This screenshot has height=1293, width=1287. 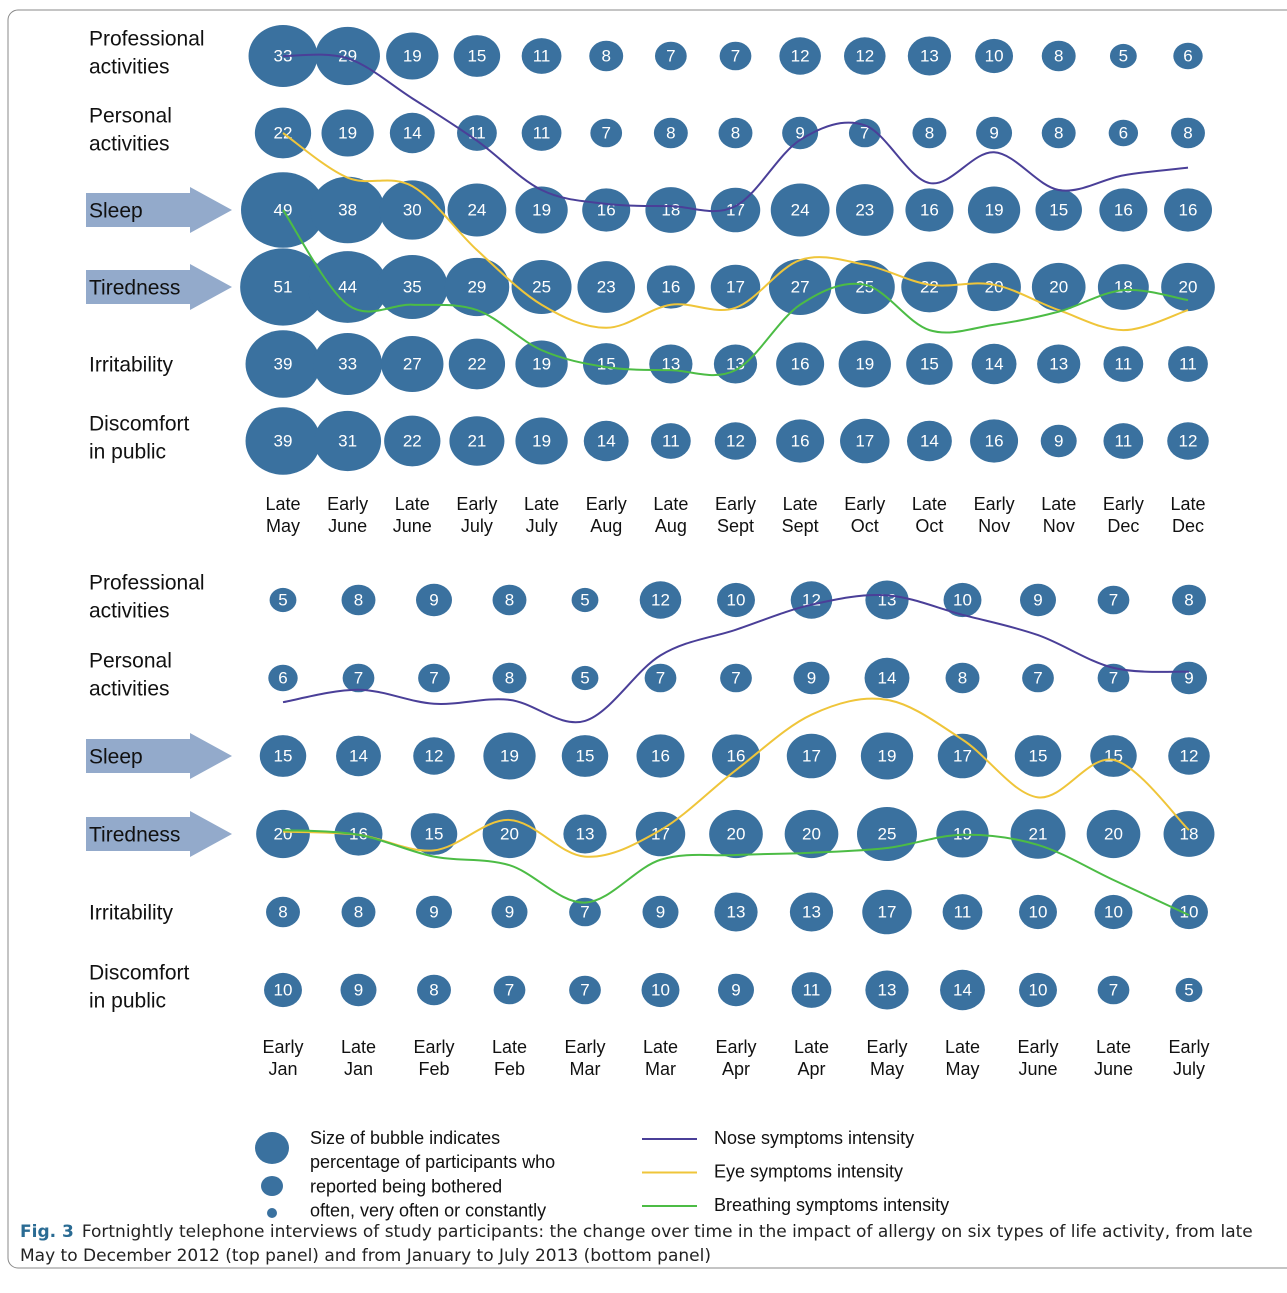 I want to click on bubble-label: 51, so click(x=283, y=286).